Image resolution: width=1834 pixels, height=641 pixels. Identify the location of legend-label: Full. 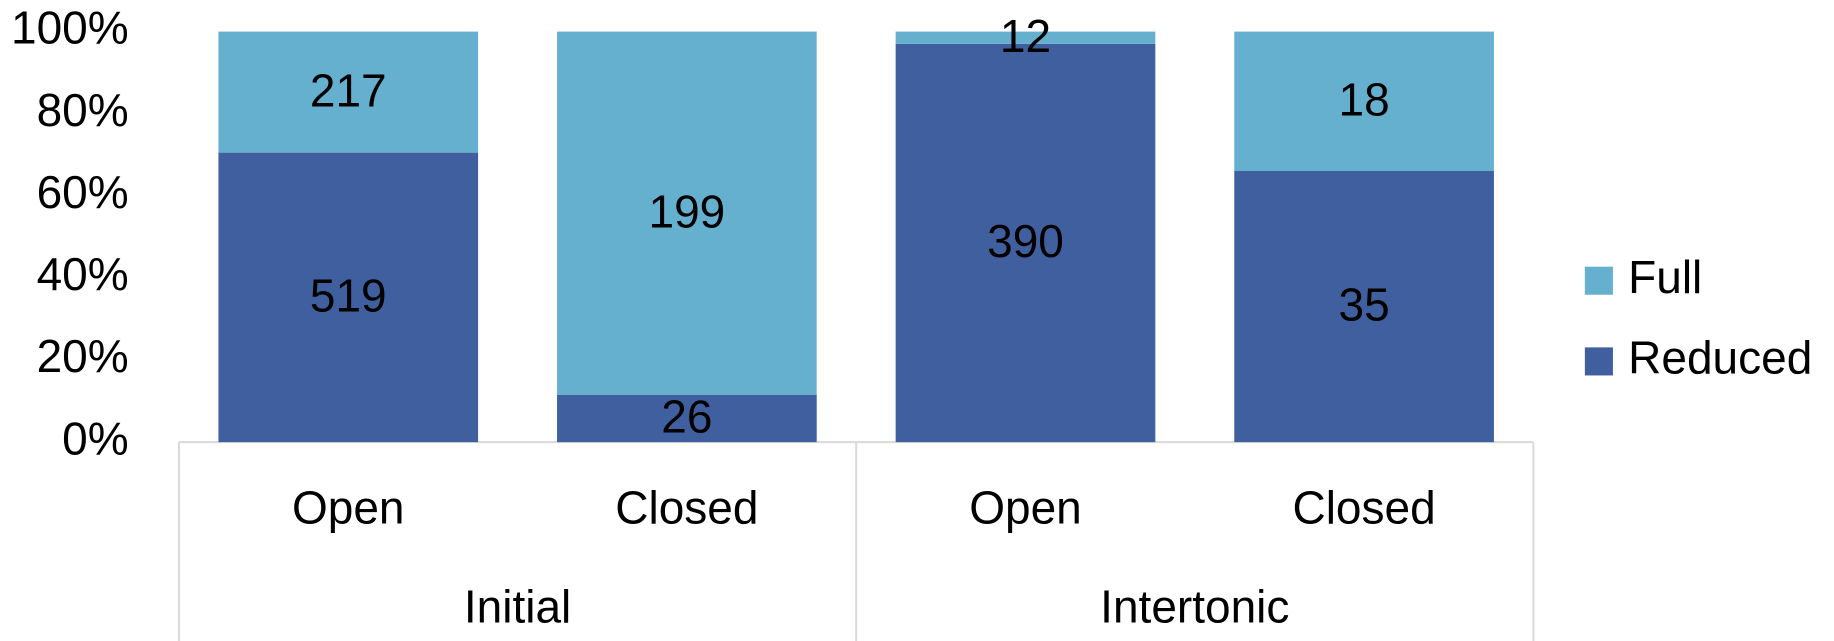
(1665, 277).